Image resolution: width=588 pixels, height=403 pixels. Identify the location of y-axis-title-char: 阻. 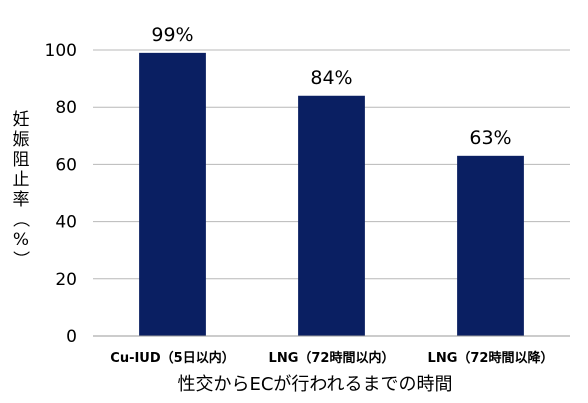
(21, 160).